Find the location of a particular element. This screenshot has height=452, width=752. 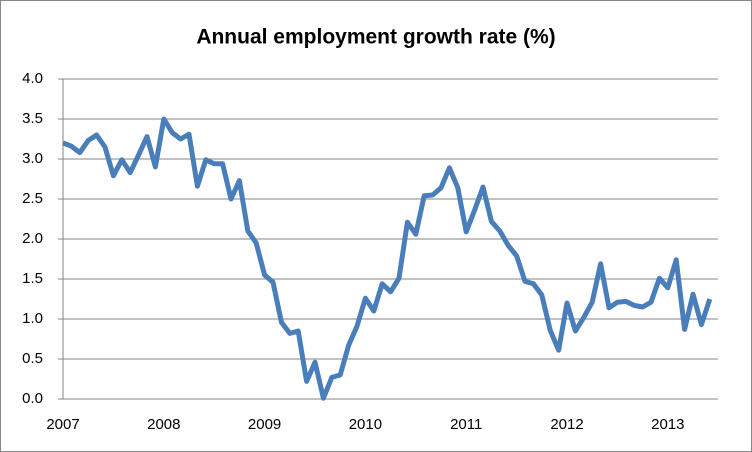

x-tick-label: 2011 is located at coordinates (466, 424).